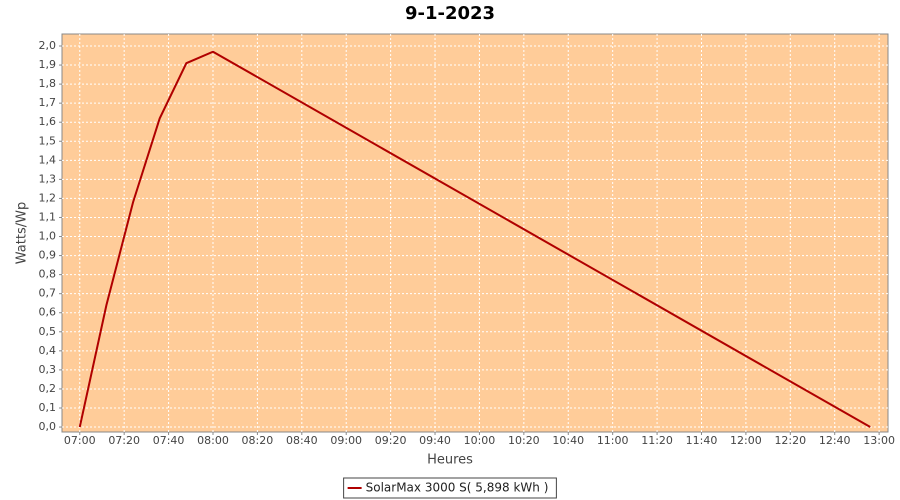 This screenshot has height=500, width=900. What do you see at coordinates (48, 312) in the screenshot?
I see `y-tick-label: 0,6` at bounding box center [48, 312].